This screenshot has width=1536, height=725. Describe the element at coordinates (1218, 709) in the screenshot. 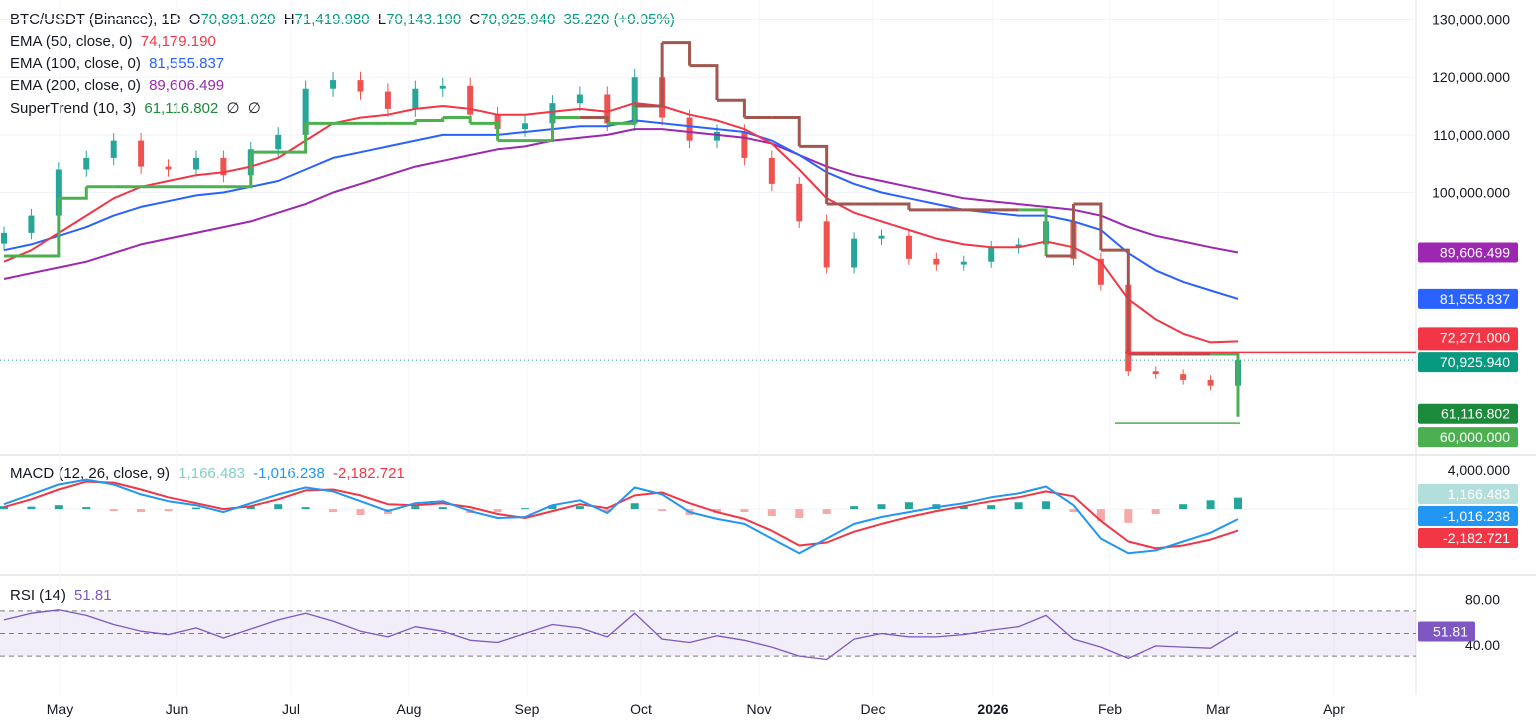

I see `month-tick-label: Mar` at that location.